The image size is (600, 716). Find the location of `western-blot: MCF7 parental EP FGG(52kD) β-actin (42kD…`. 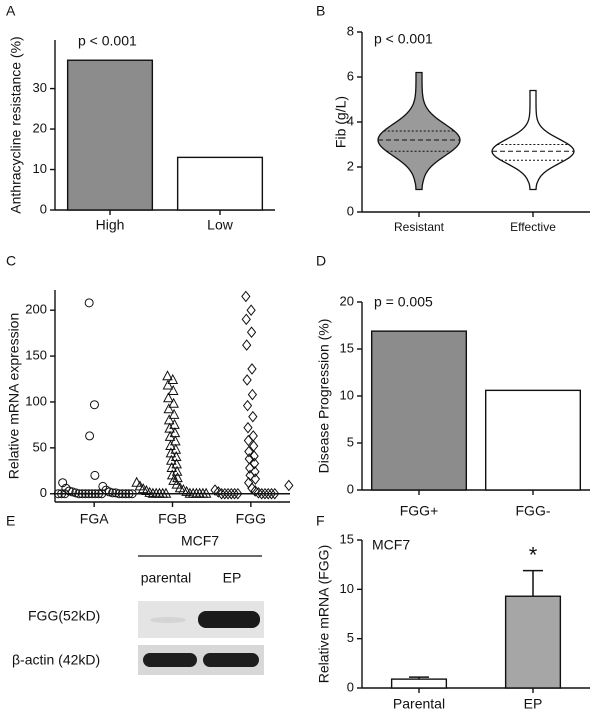

western-blot: MCF7 parental EP FGG(52kD) β-actin (42kD… is located at coordinates (138, 604).